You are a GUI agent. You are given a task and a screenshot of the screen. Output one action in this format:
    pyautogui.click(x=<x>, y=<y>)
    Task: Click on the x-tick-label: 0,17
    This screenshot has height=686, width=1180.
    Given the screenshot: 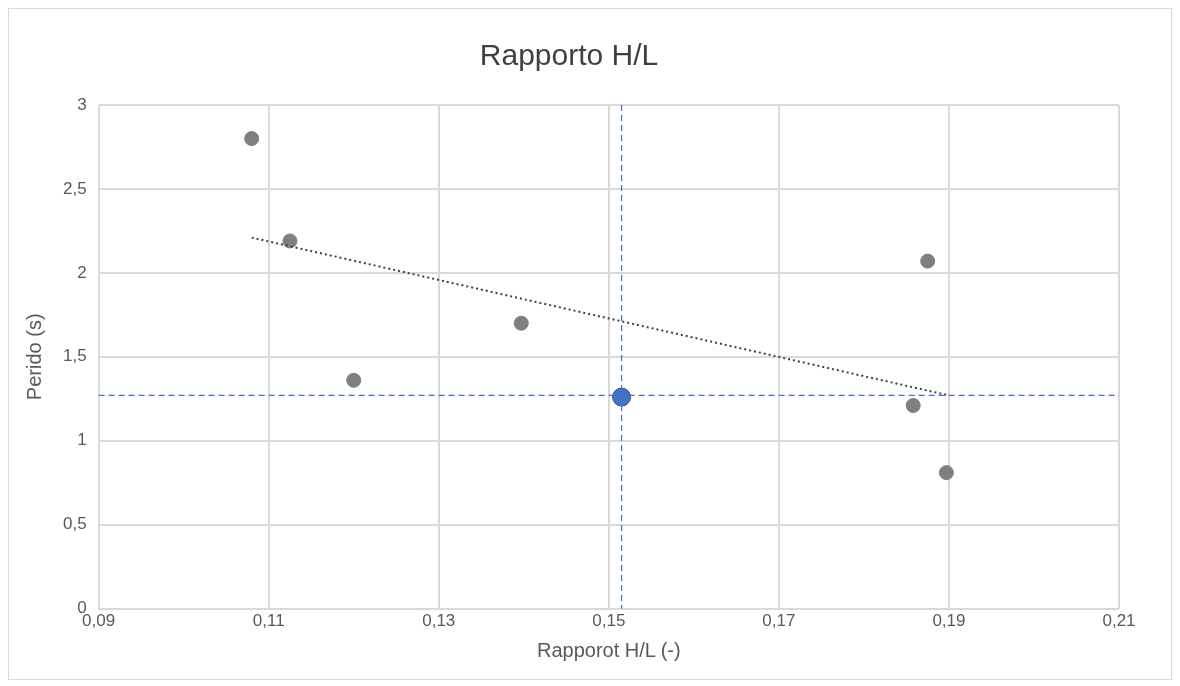 What is the action you would take?
    pyautogui.click(x=779, y=621)
    